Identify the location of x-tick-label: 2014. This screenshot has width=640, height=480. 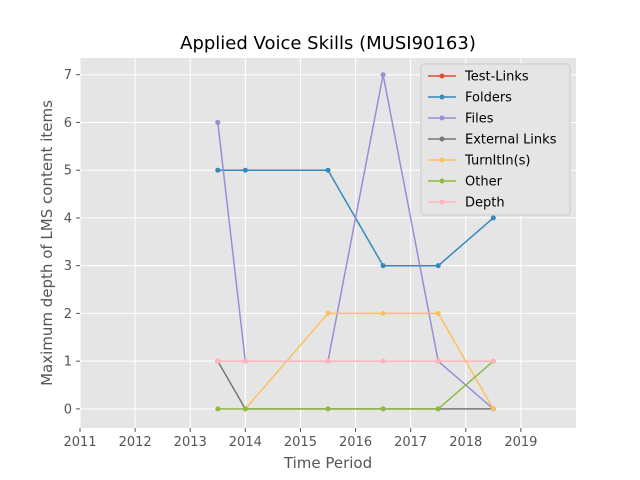
(245, 442).